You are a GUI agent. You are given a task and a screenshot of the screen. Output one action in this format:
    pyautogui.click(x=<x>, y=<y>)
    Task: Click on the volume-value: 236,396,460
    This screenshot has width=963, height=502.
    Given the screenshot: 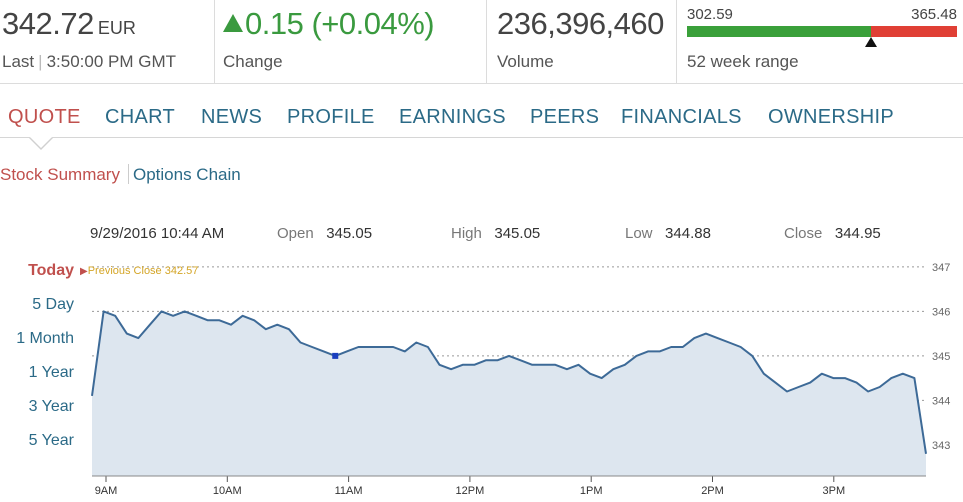 What is the action you would take?
    pyautogui.click(x=580, y=23)
    